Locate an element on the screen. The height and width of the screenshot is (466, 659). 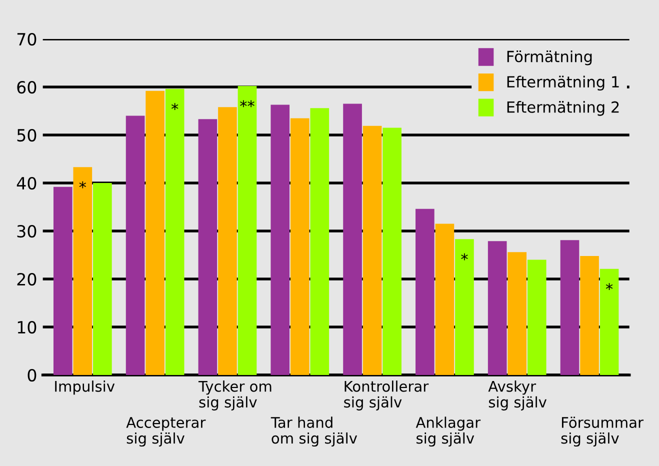
x-tick-label: Accepterar sig själv is located at coordinates (166, 432).